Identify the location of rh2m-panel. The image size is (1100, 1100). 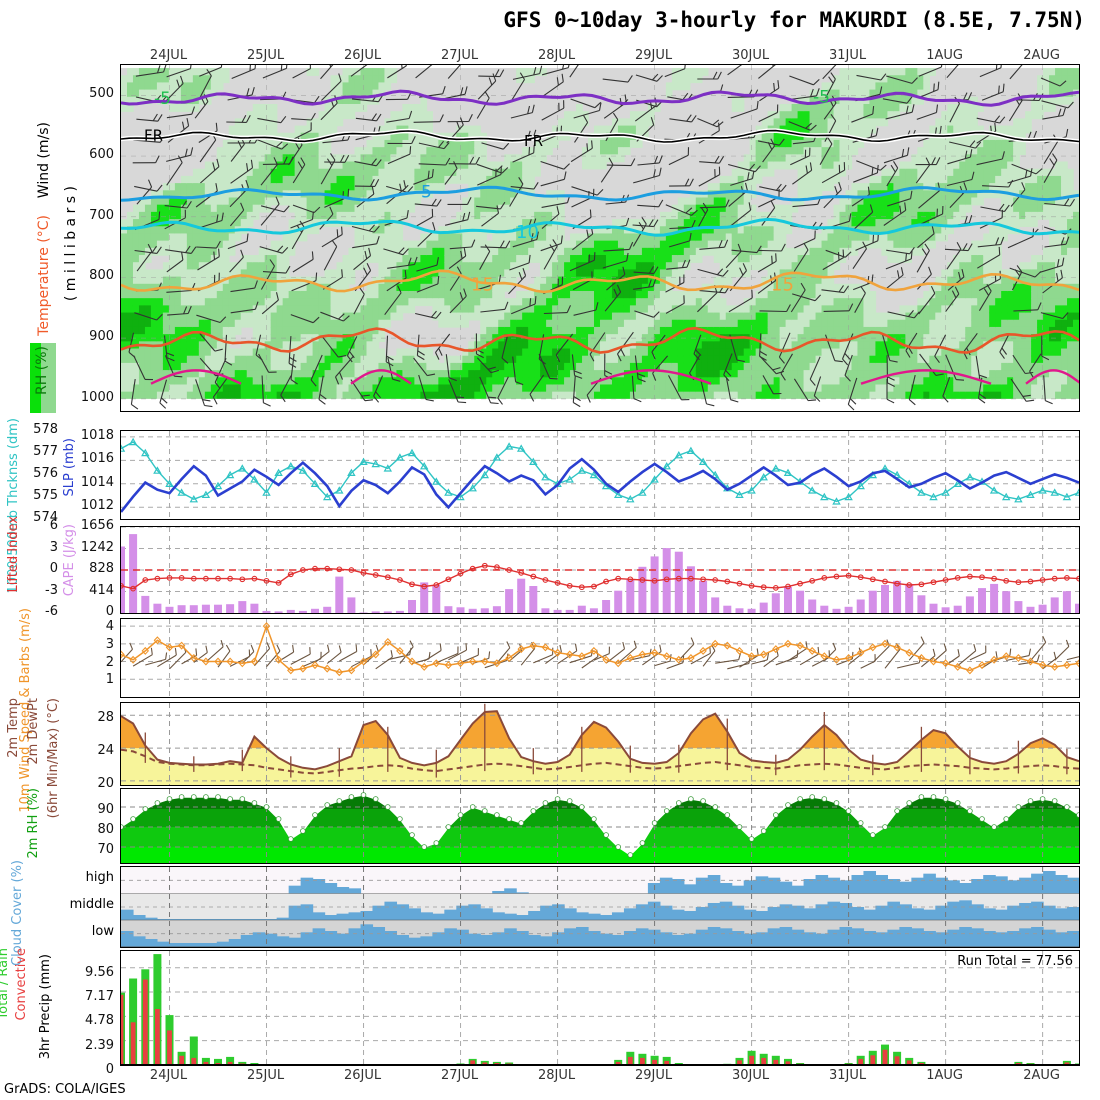
(600, 826).